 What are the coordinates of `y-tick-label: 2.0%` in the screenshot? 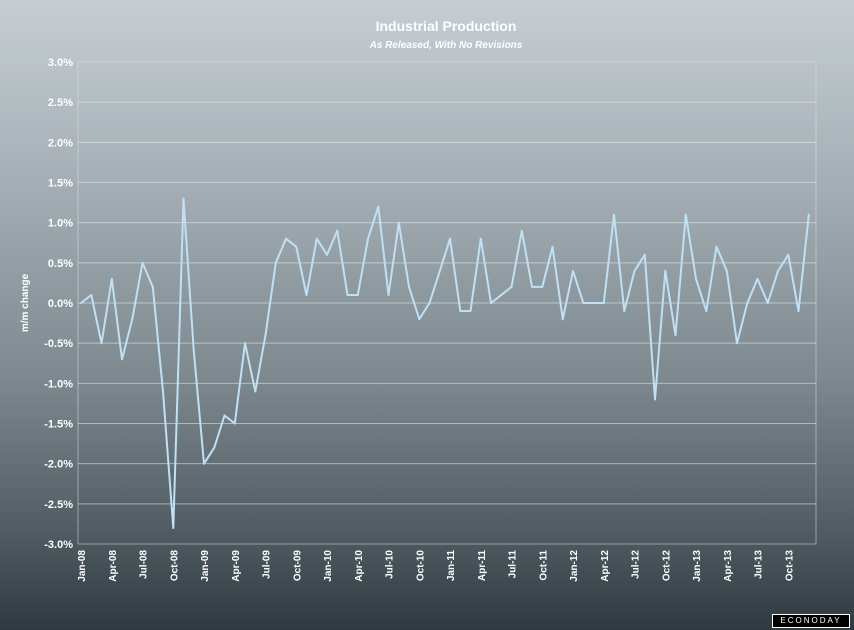 It's located at (60, 143).